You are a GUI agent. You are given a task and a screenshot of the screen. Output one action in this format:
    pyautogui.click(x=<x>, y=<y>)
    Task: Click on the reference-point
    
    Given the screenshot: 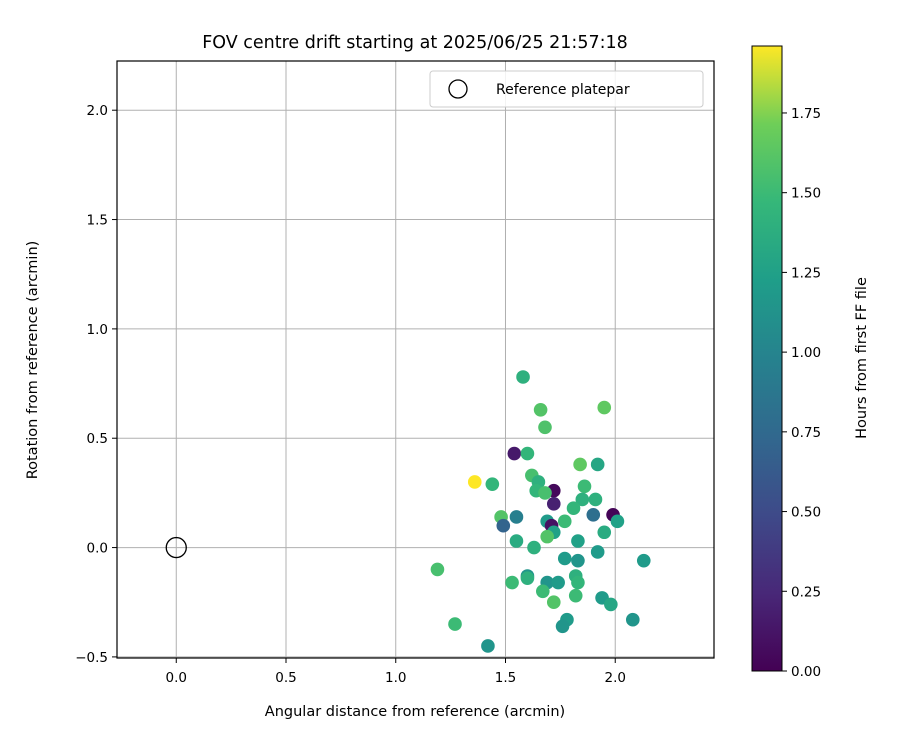 What is the action you would take?
    pyautogui.click(x=176, y=547)
    